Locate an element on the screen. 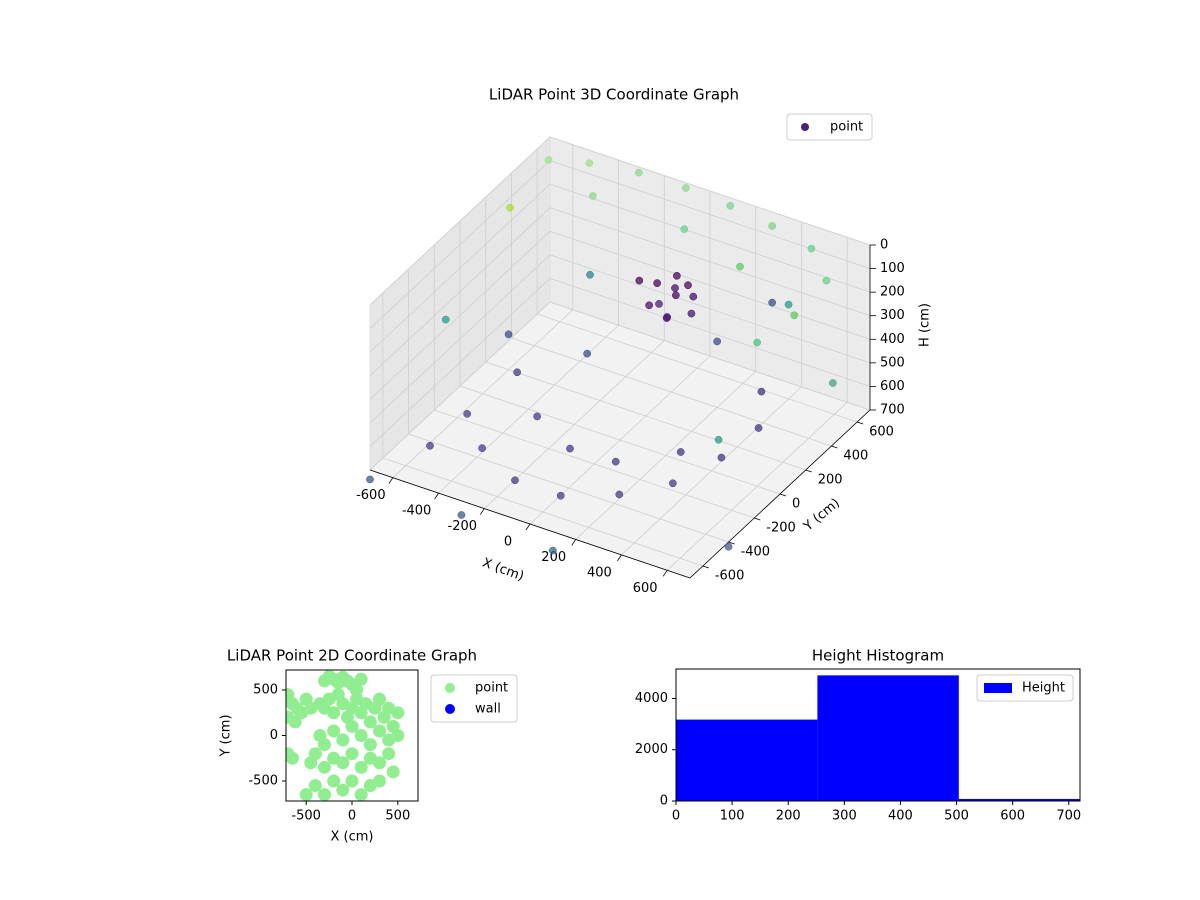 The height and width of the screenshot is (900, 1200). axes-frame is located at coordinates (878, 735).